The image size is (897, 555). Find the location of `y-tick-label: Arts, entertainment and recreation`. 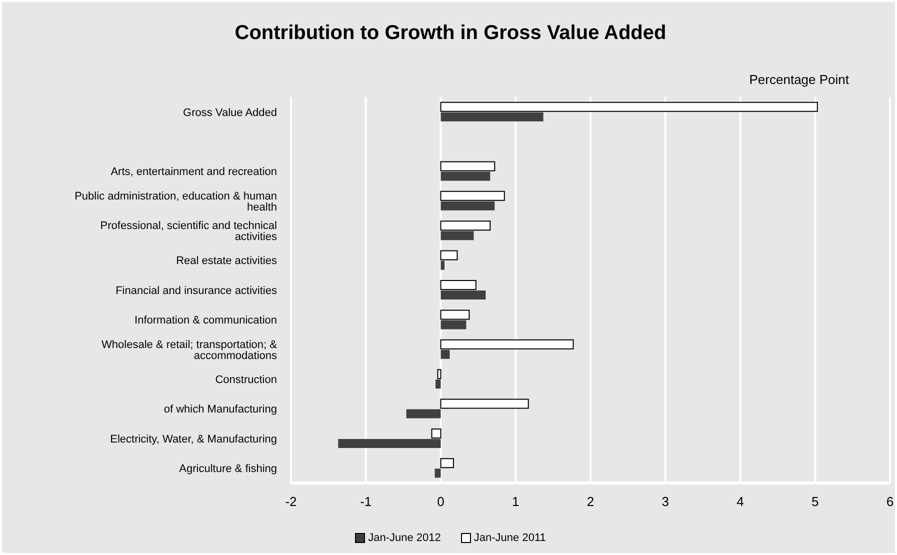

y-tick-label: Arts, entertainment and recreation is located at coordinates (193, 172).